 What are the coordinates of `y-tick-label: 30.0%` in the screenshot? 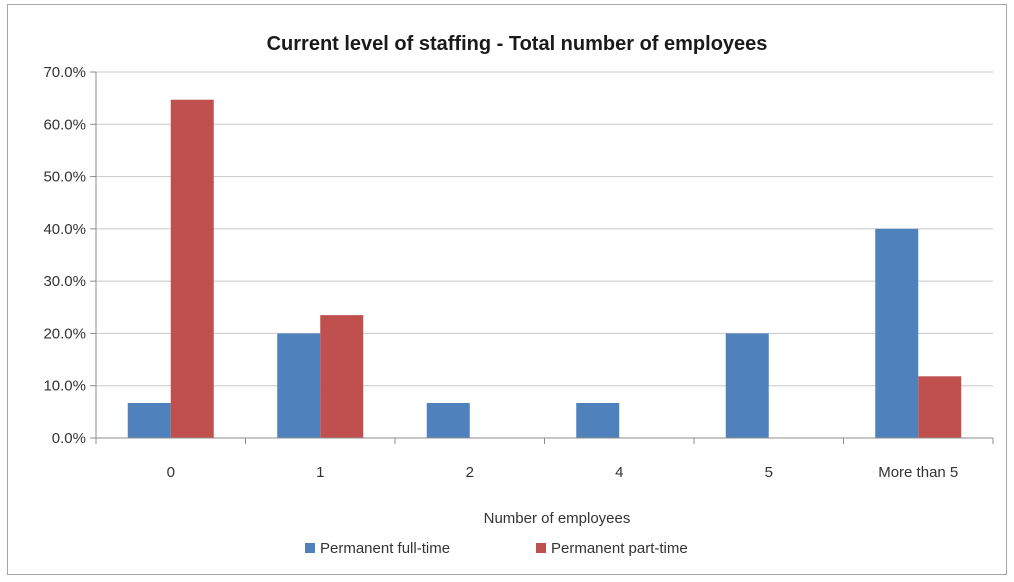 It's located at (64, 281).